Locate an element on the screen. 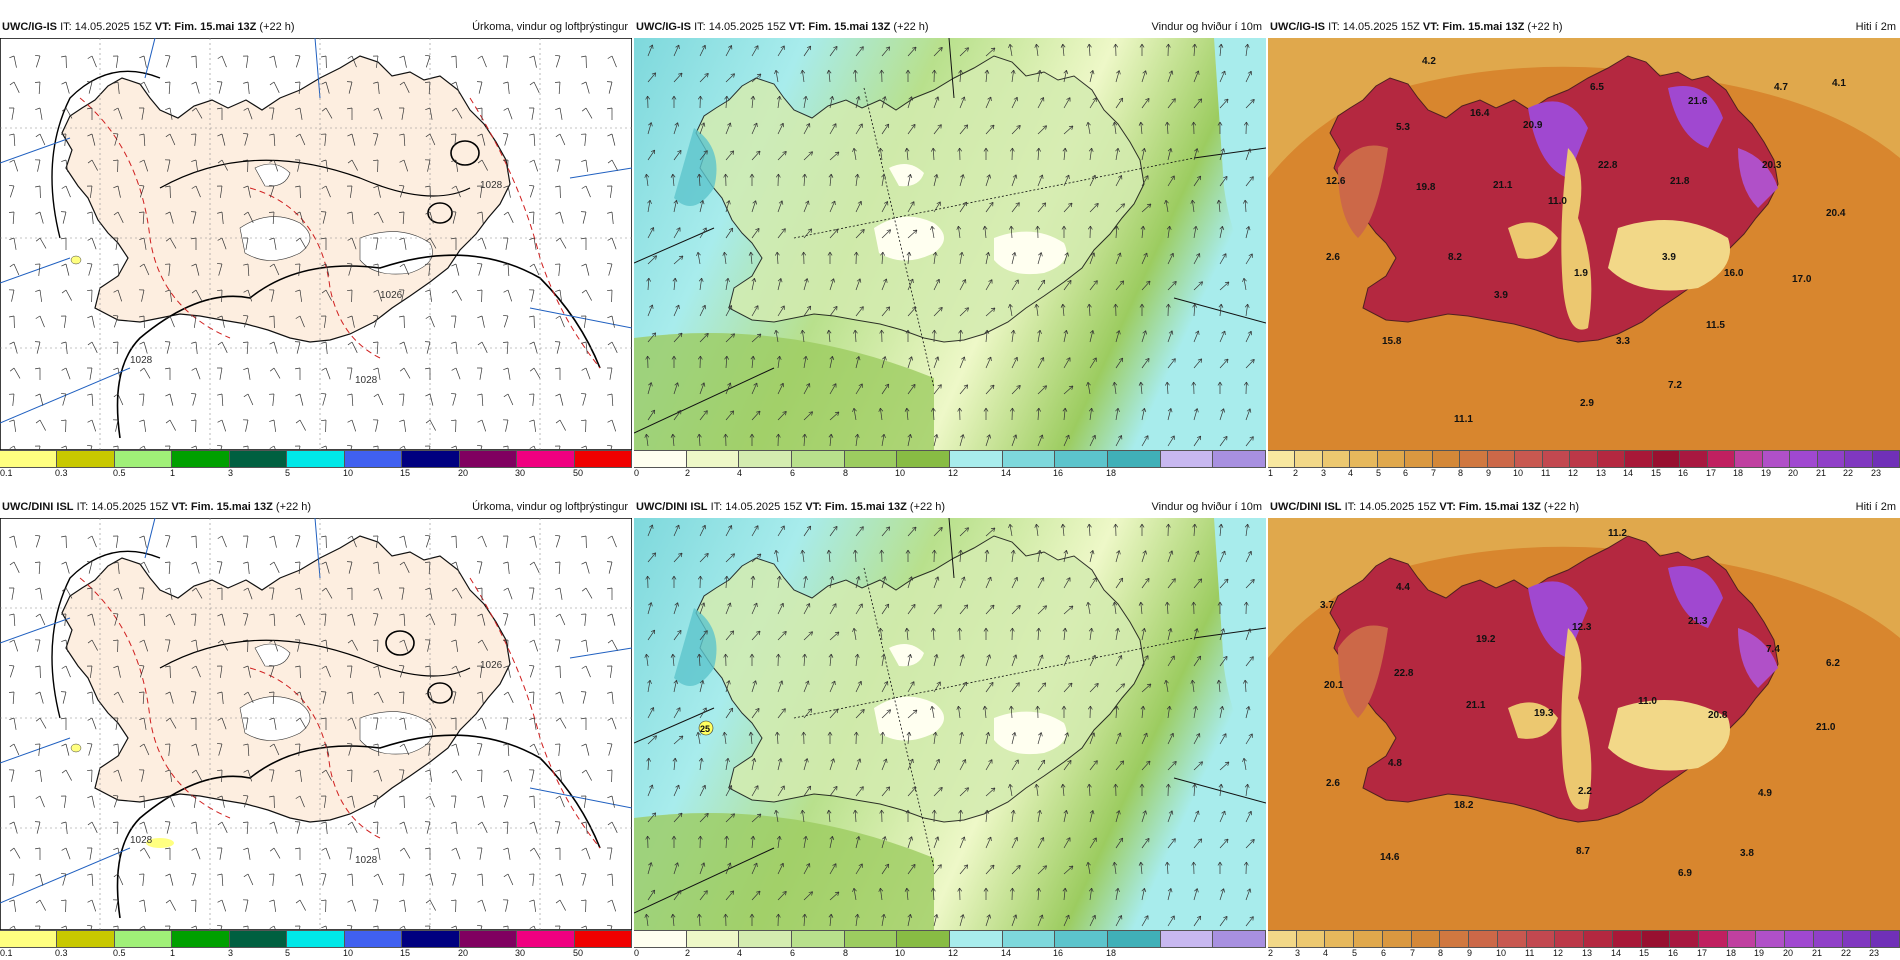 Image resolution: width=1900 pixels, height=960 pixels. model-name: UWC/DINI ISL is located at coordinates (38, 507).